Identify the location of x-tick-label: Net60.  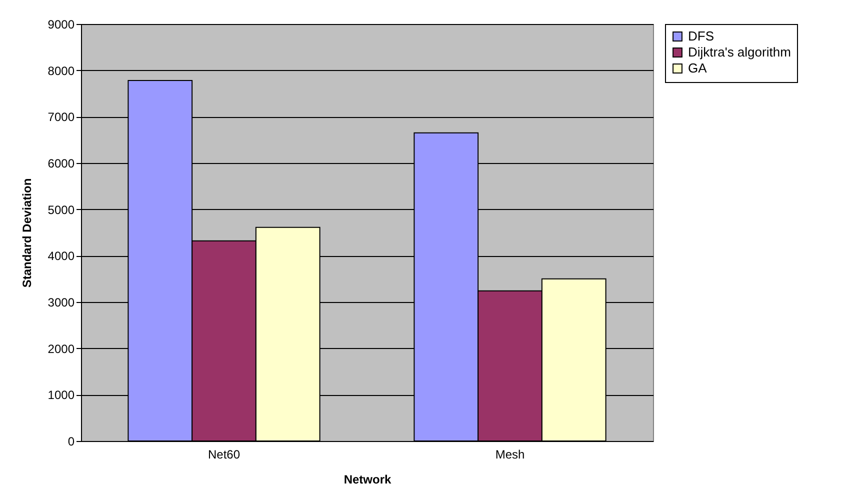
(224, 455).